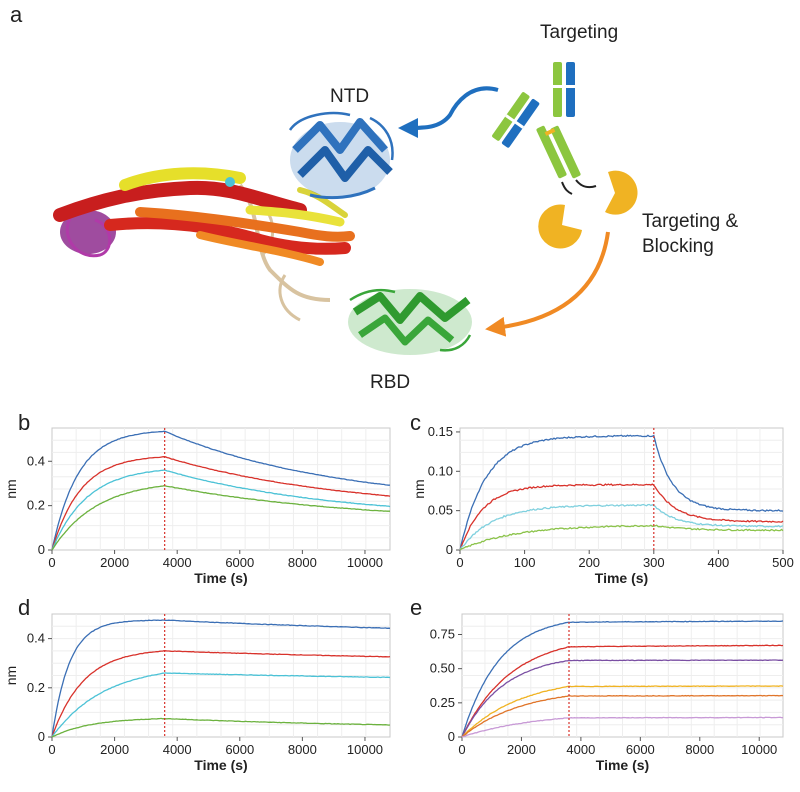 Image resolution: width=800 pixels, height=792 pixels. What do you see at coordinates (24, 607) in the screenshot?
I see `panel-letter-d: d` at bounding box center [24, 607].